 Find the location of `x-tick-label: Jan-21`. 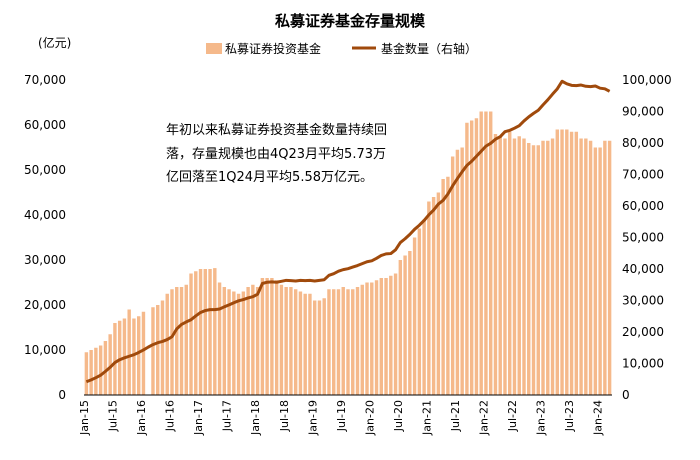

x-tick-label: Jan-21 is located at coordinates (426, 418).